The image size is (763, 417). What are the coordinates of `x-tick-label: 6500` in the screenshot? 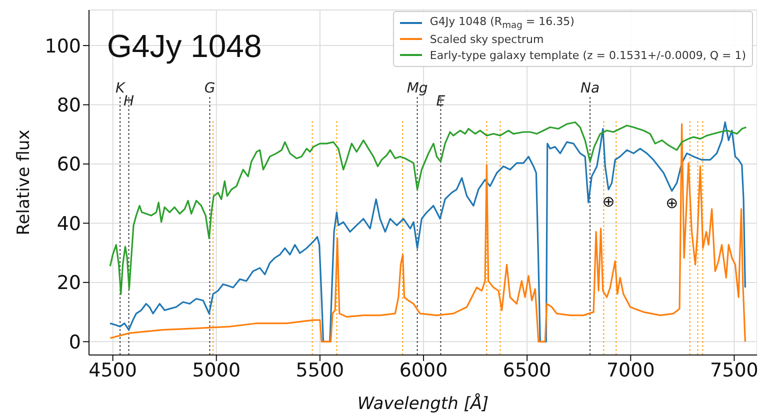 It's located at (527, 370).